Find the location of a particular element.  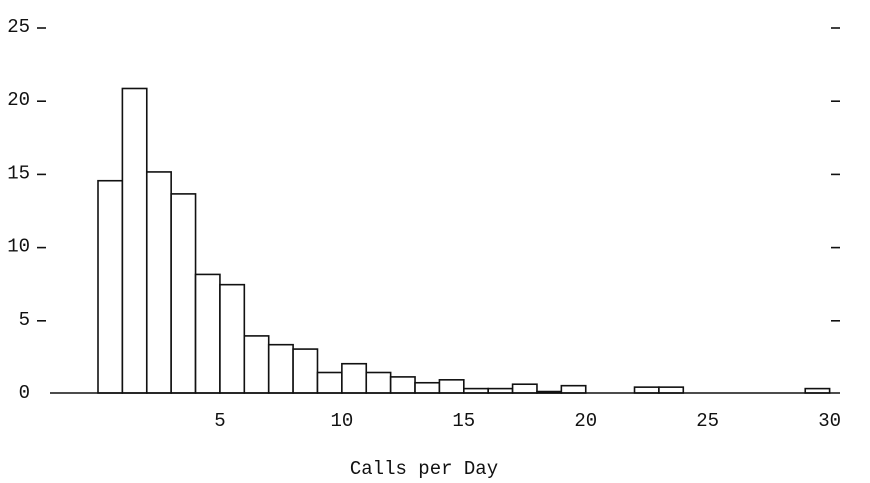

x-tick-label: 25 is located at coordinates (707, 421).